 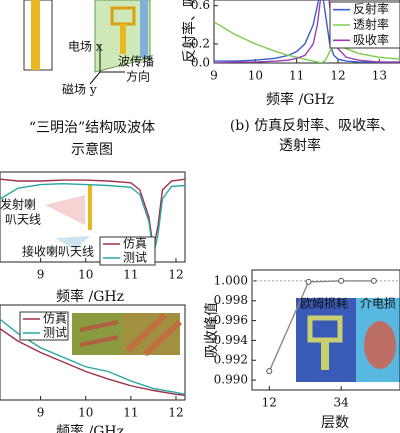 I want to click on y-tick-label: 0.994, so click(x=231, y=340).